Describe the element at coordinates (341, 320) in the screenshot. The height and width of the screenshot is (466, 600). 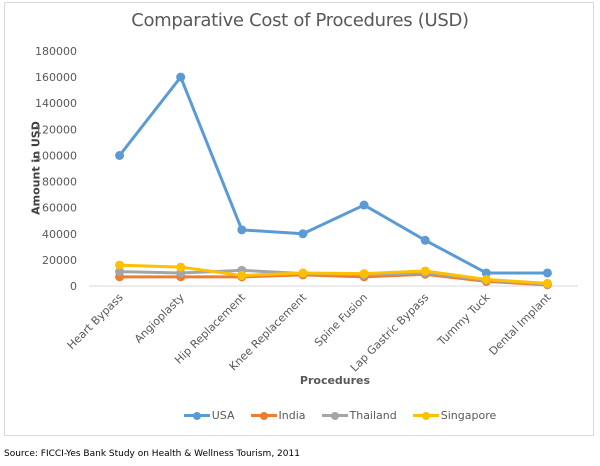
I see `x-tick-label: Spine Fusion` at that location.